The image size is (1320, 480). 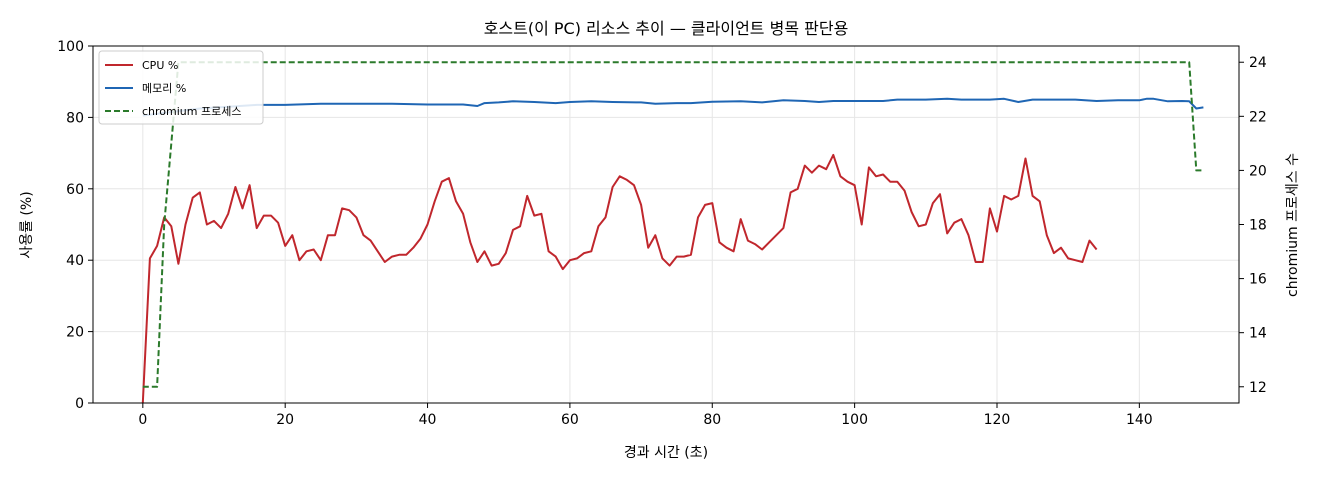 What do you see at coordinates (285, 420) in the screenshot?
I see `x-tick-label: 20` at bounding box center [285, 420].